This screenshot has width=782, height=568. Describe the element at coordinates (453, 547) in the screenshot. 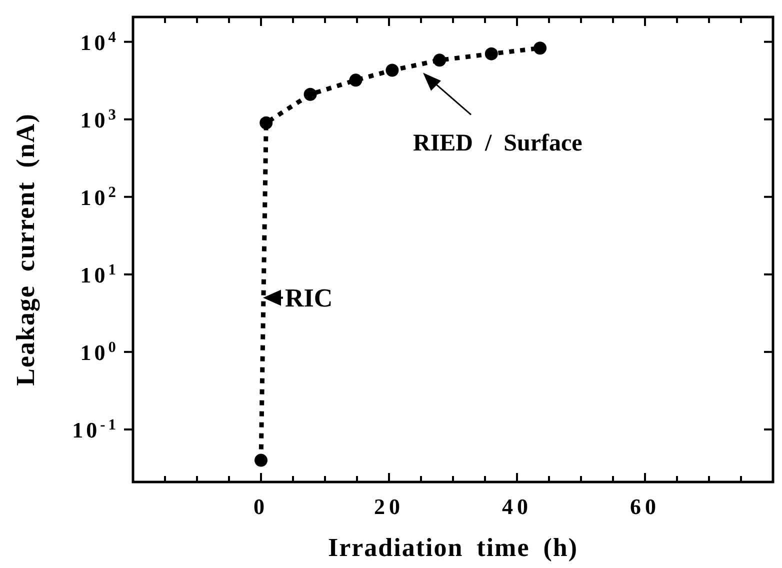

I see `x-axis-title: Irradiation time (h)` at that location.